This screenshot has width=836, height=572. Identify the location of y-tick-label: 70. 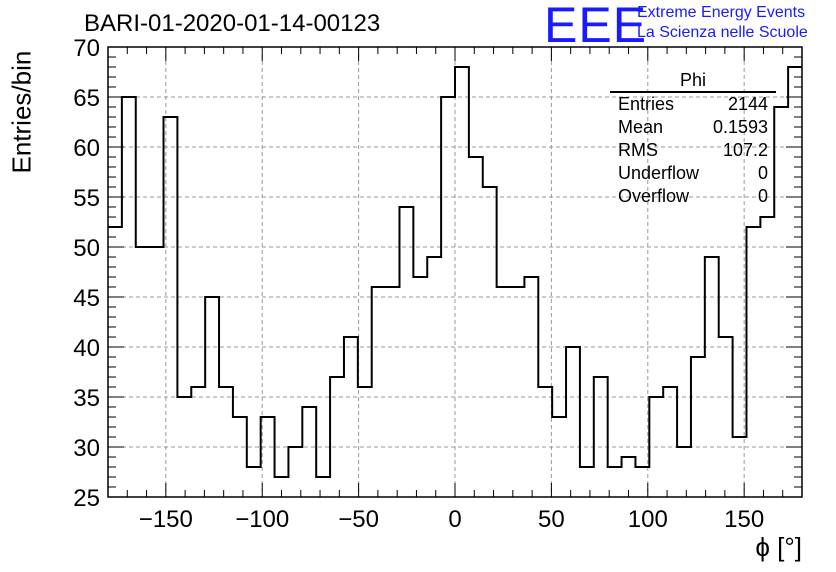
(86, 48).